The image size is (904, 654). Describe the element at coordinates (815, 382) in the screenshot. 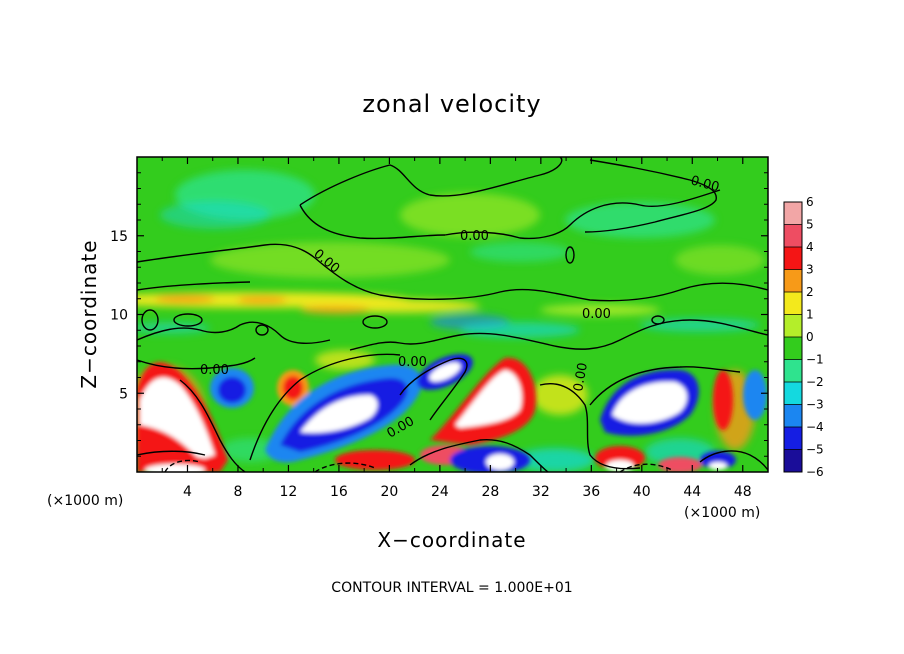

I see `colorbar-label: −2` at that location.